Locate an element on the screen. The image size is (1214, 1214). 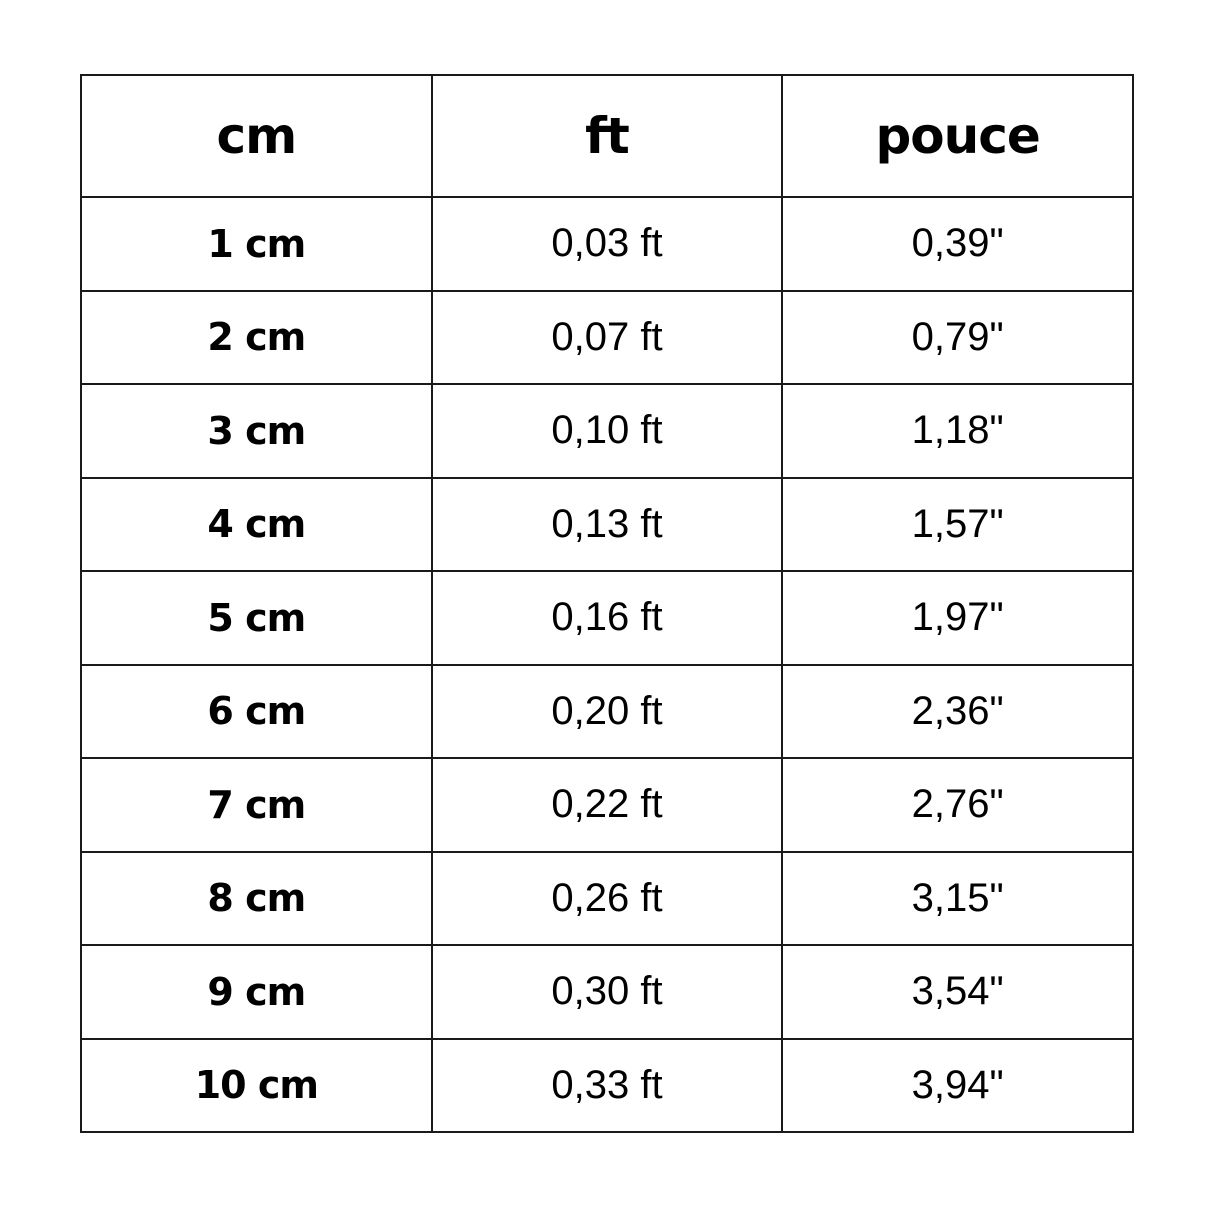
pouce-cell: 1,18" is located at coordinates (957, 431).